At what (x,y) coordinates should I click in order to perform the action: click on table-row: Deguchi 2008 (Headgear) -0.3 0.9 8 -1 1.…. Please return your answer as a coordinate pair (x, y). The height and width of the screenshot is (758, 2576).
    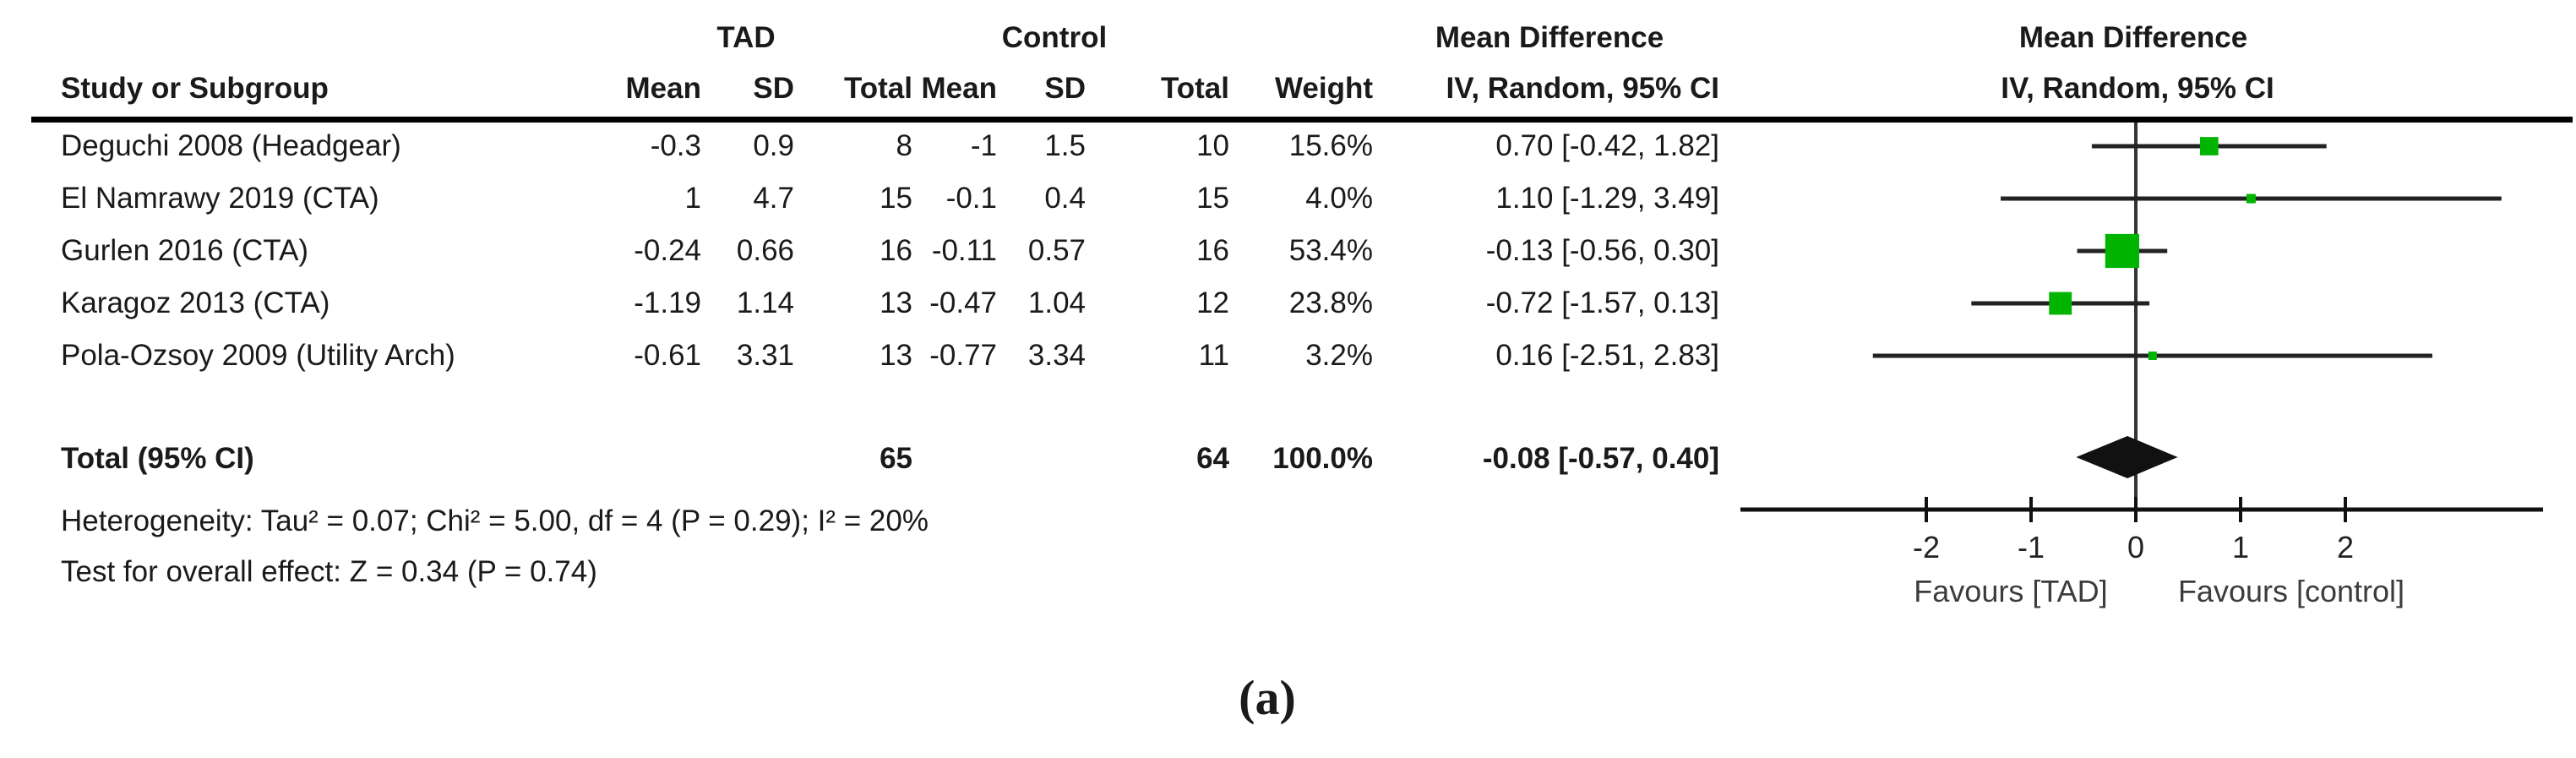
    Looking at the image, I should click on (1288, 146).